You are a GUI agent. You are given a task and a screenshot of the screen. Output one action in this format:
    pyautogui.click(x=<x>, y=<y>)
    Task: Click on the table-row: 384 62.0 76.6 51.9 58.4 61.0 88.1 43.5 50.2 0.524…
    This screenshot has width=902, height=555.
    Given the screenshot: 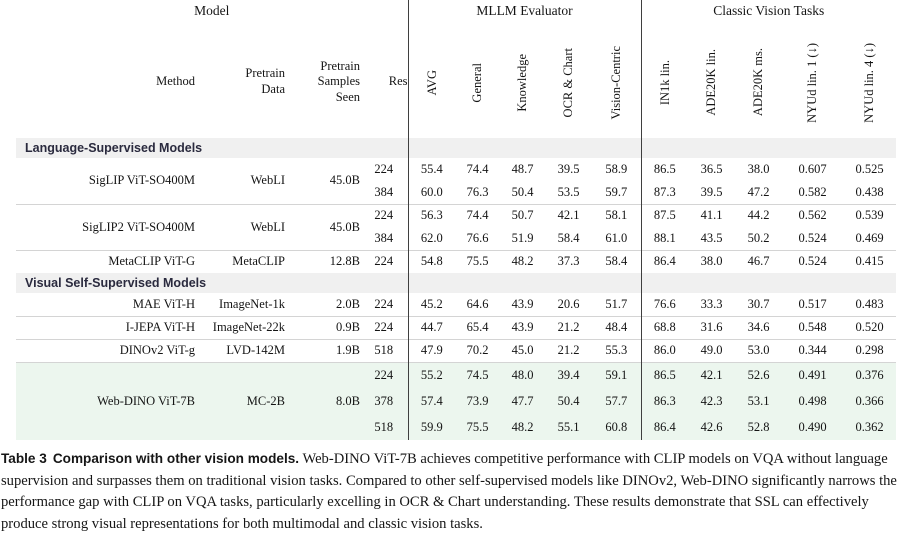 What is the action you would take?
    pyautogui.click(x=456, y=238)
    